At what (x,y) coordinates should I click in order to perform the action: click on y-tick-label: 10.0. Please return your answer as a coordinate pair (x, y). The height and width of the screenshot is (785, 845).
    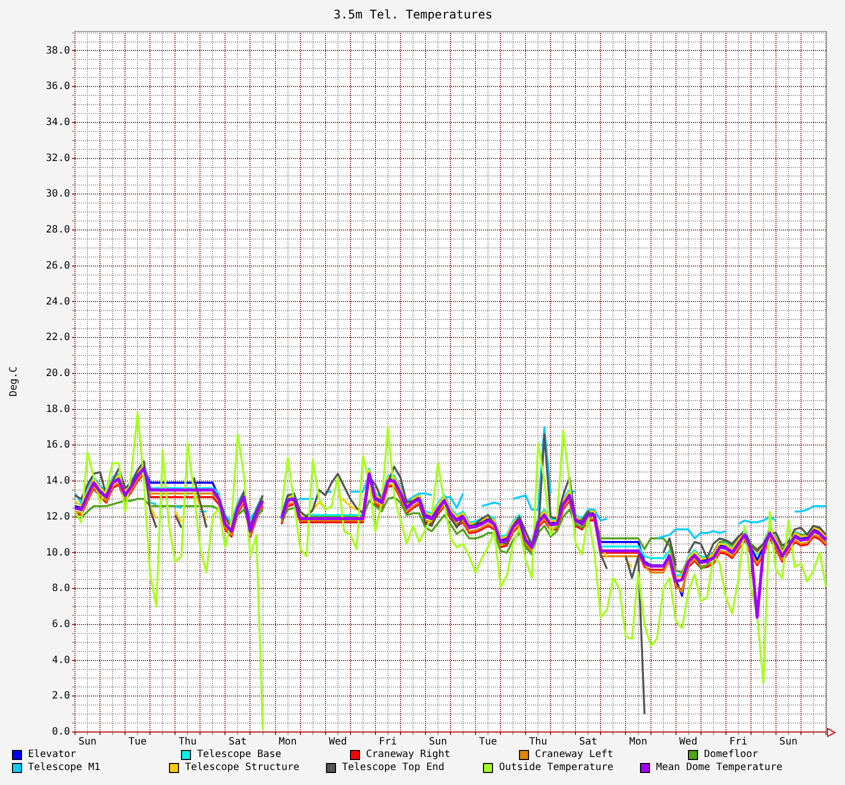
    Looking at the image, I should click on (58, 552).